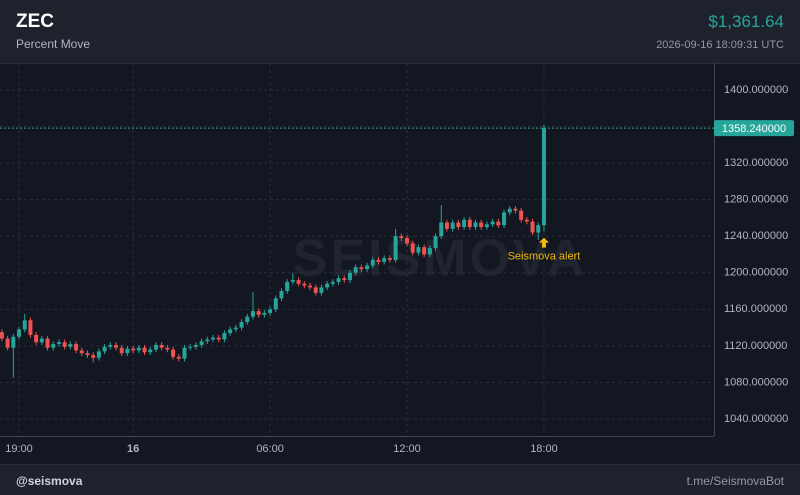  I want to click on handle: @seismova, so click(49, 481).